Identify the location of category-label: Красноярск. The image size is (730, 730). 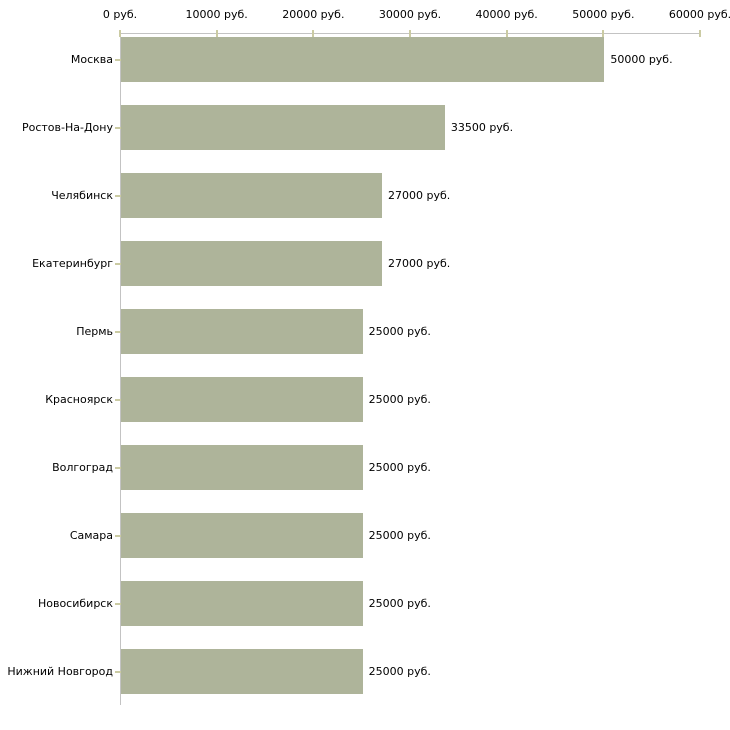
(79, 399).